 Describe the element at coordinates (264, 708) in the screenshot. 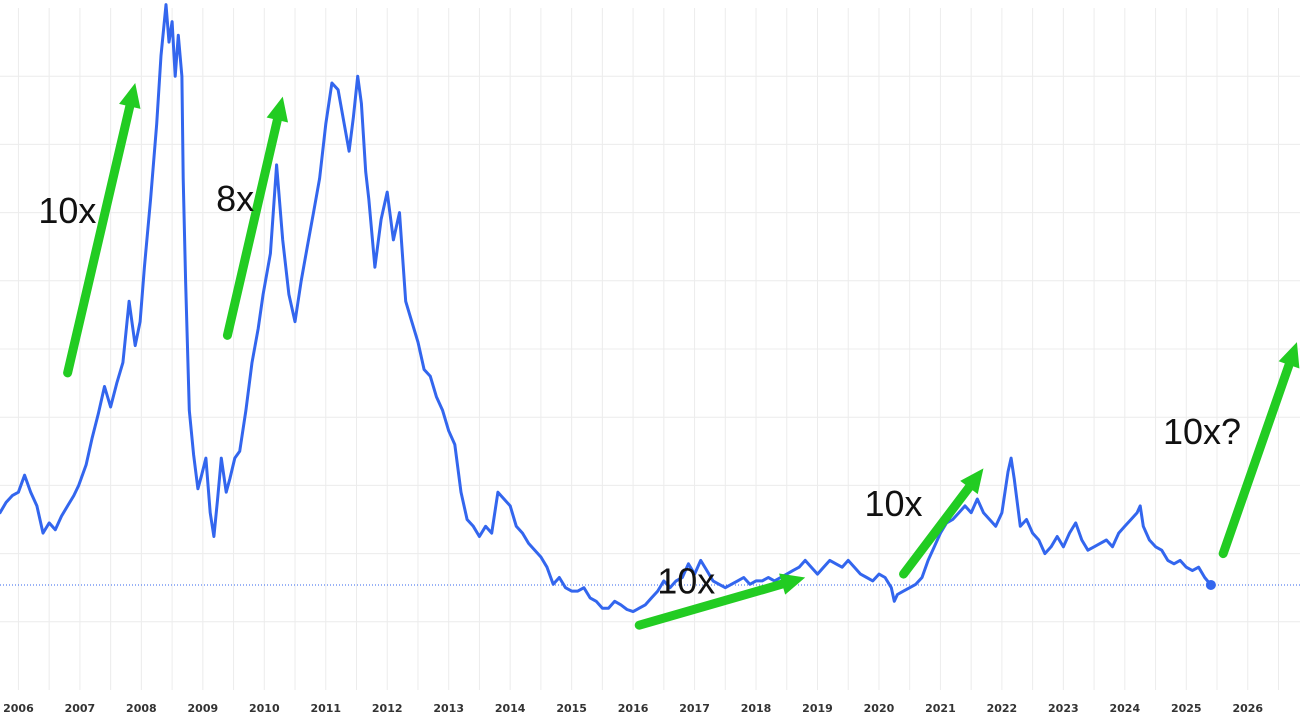

I see `x-tick-label: 2010` at that location.